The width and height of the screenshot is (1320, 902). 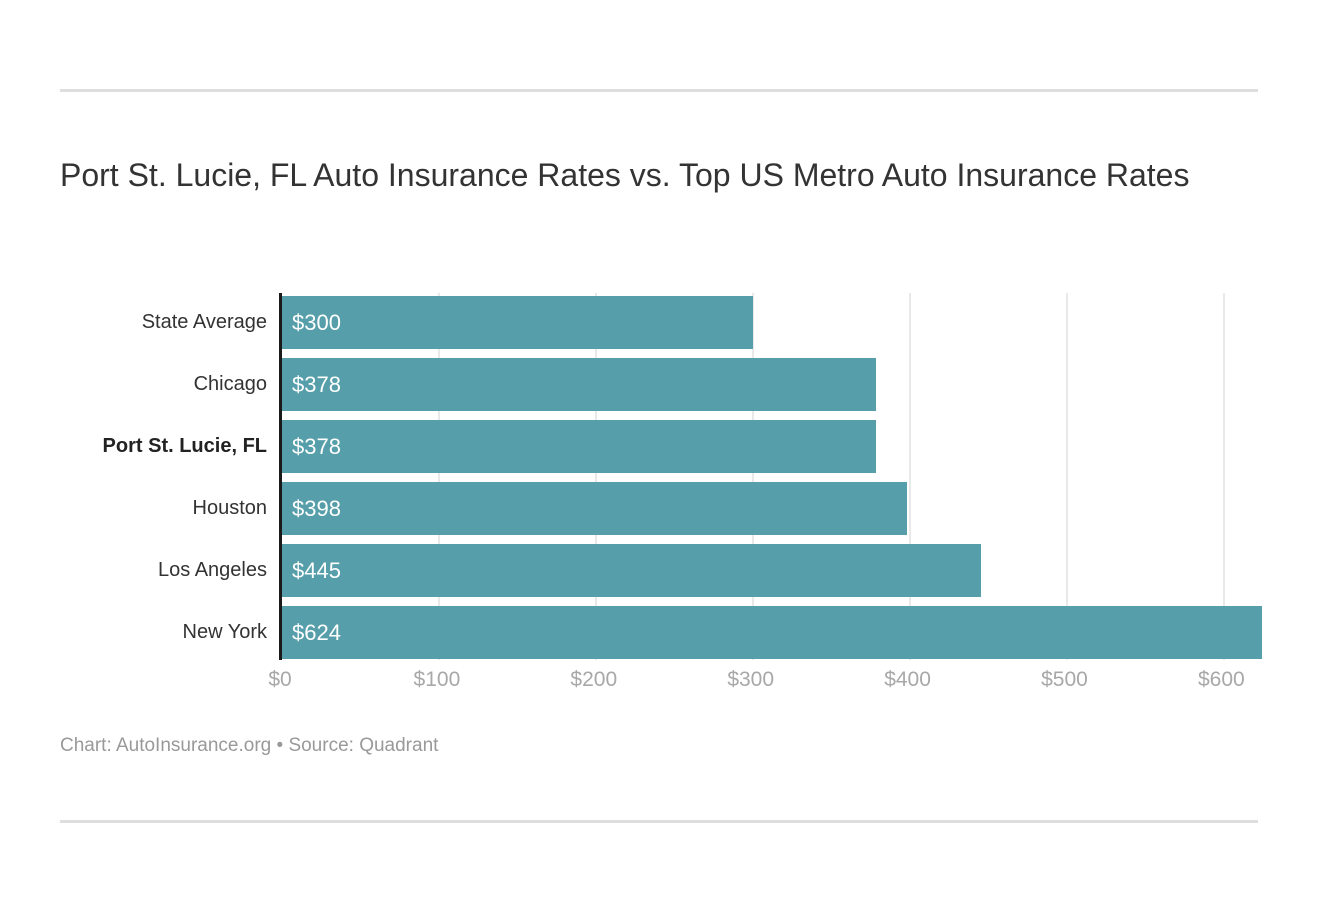 What do you see at coordinates (316, 632) in the screenshot?
I see `bar-value-label: $624` at bounding box center [316, 632].